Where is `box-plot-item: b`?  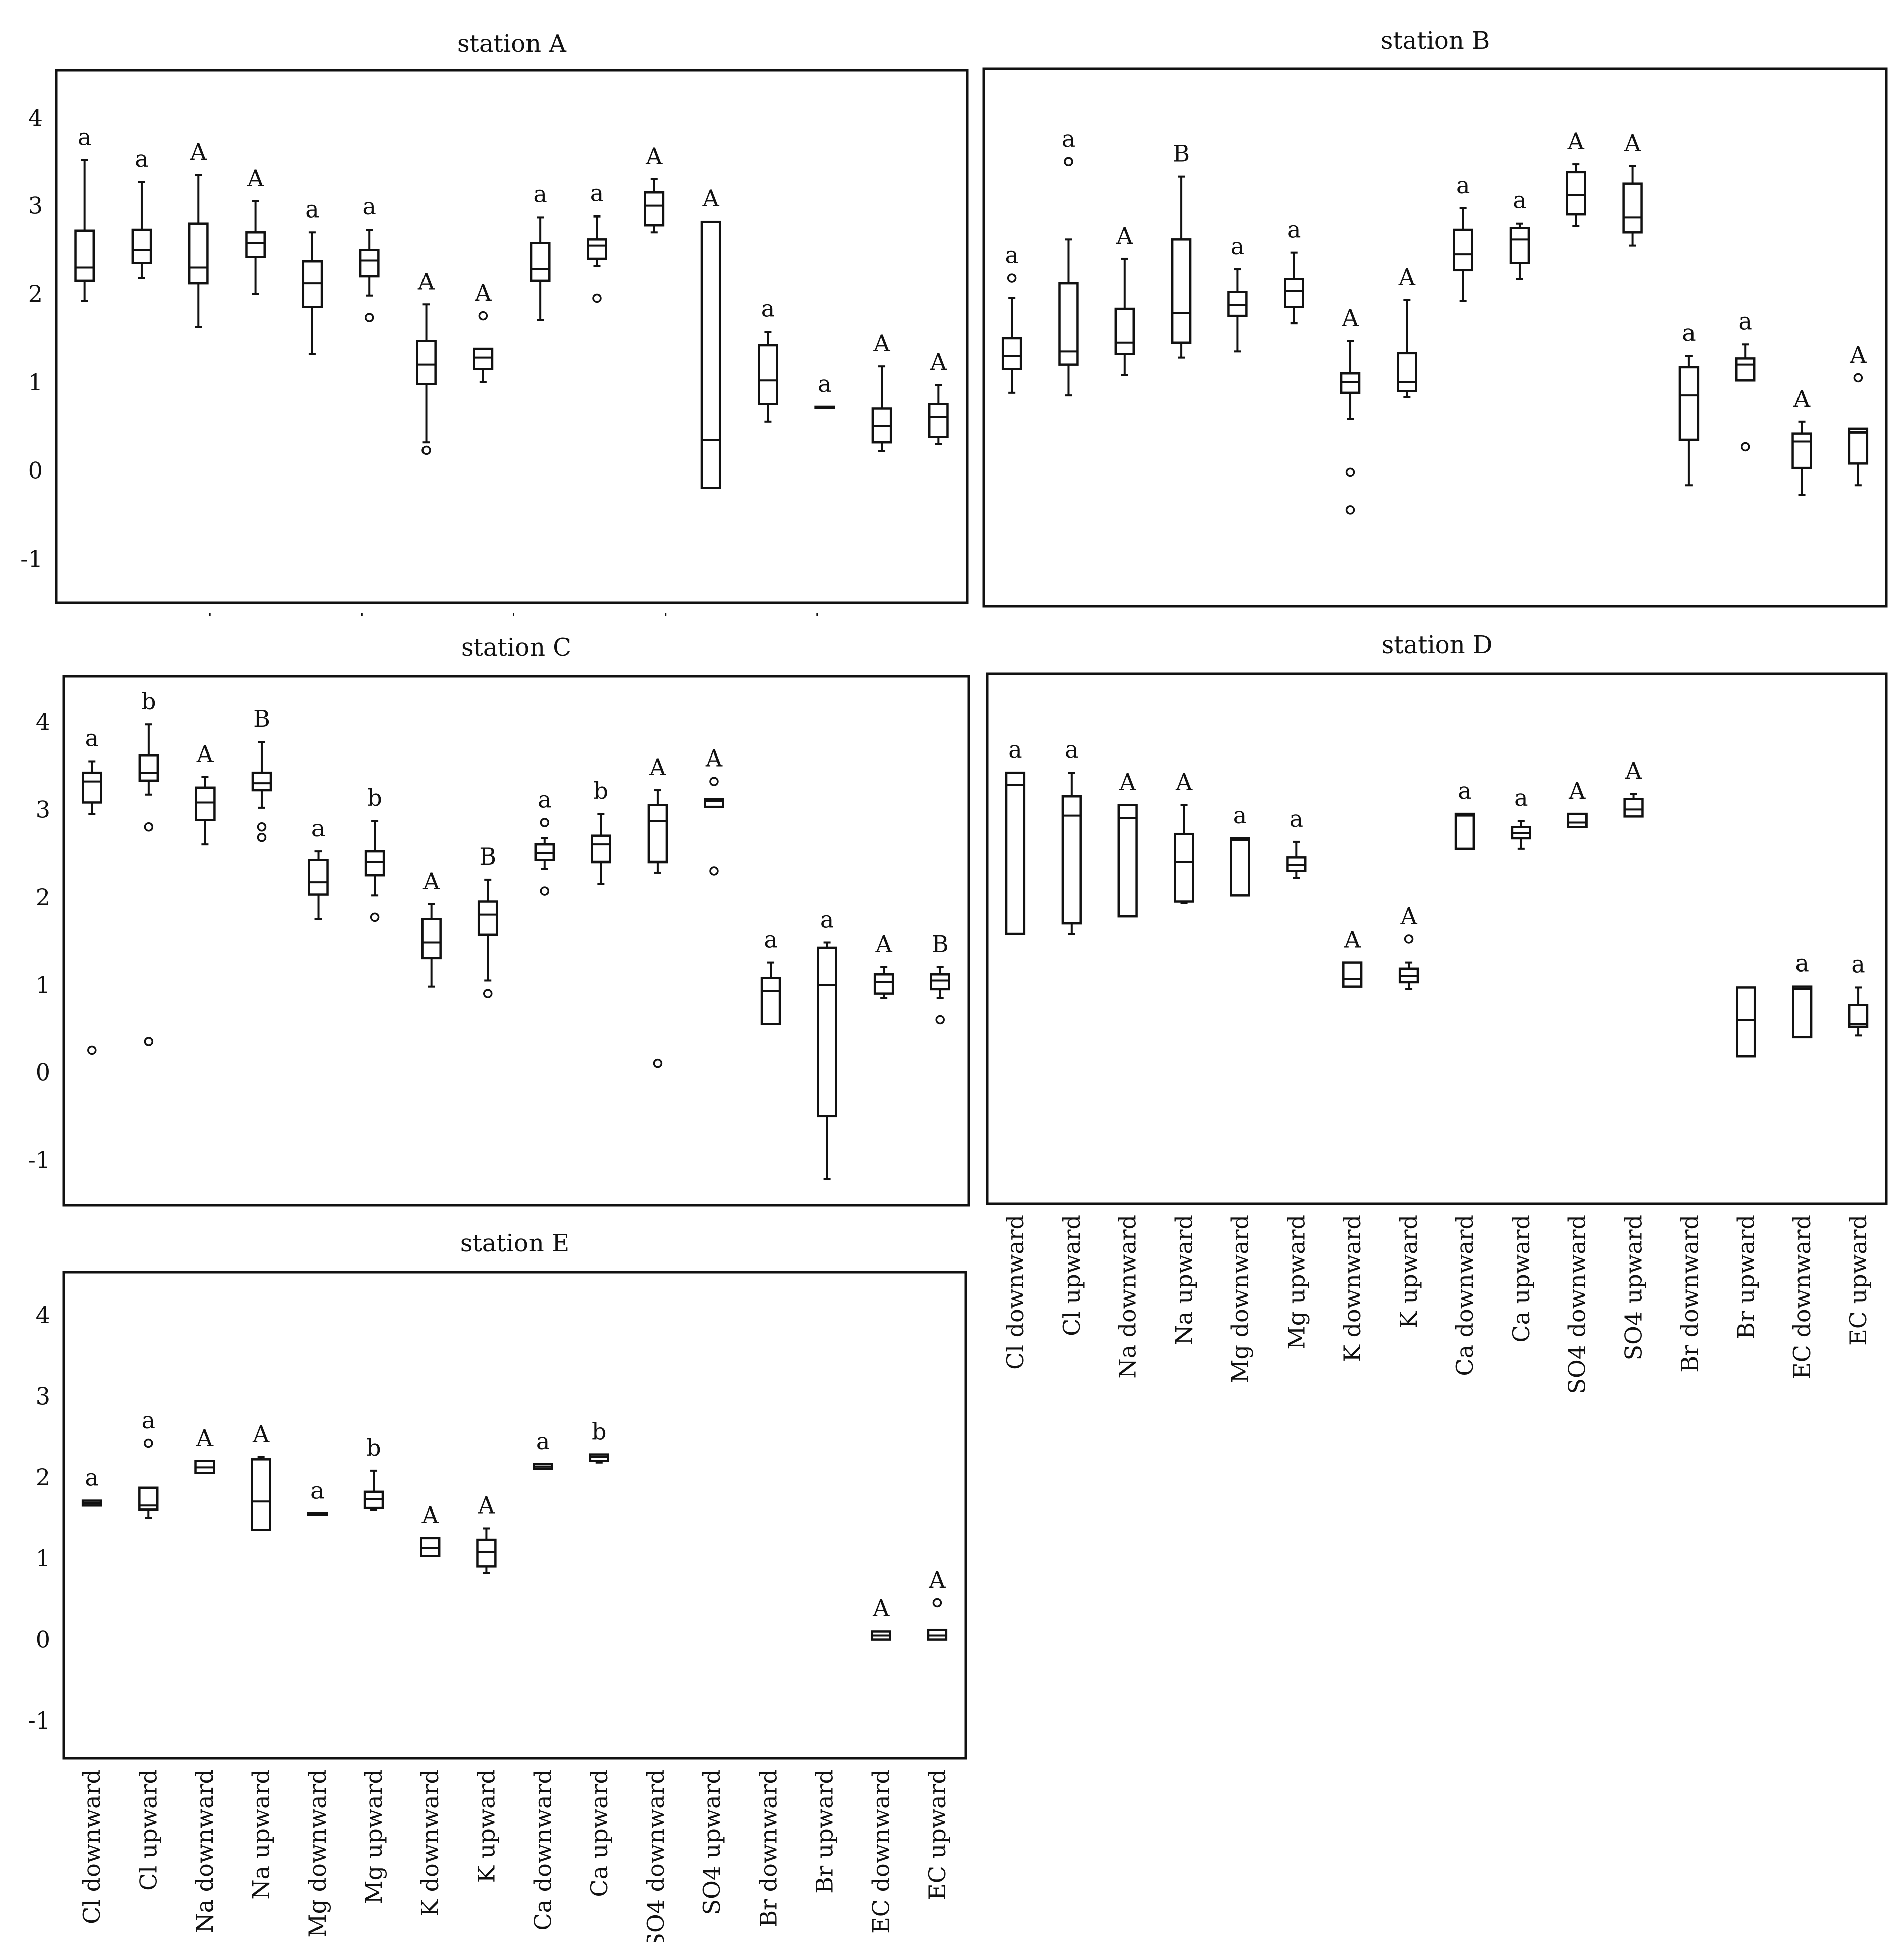
box-plot-item: b is located at coordinates (599, 1441).